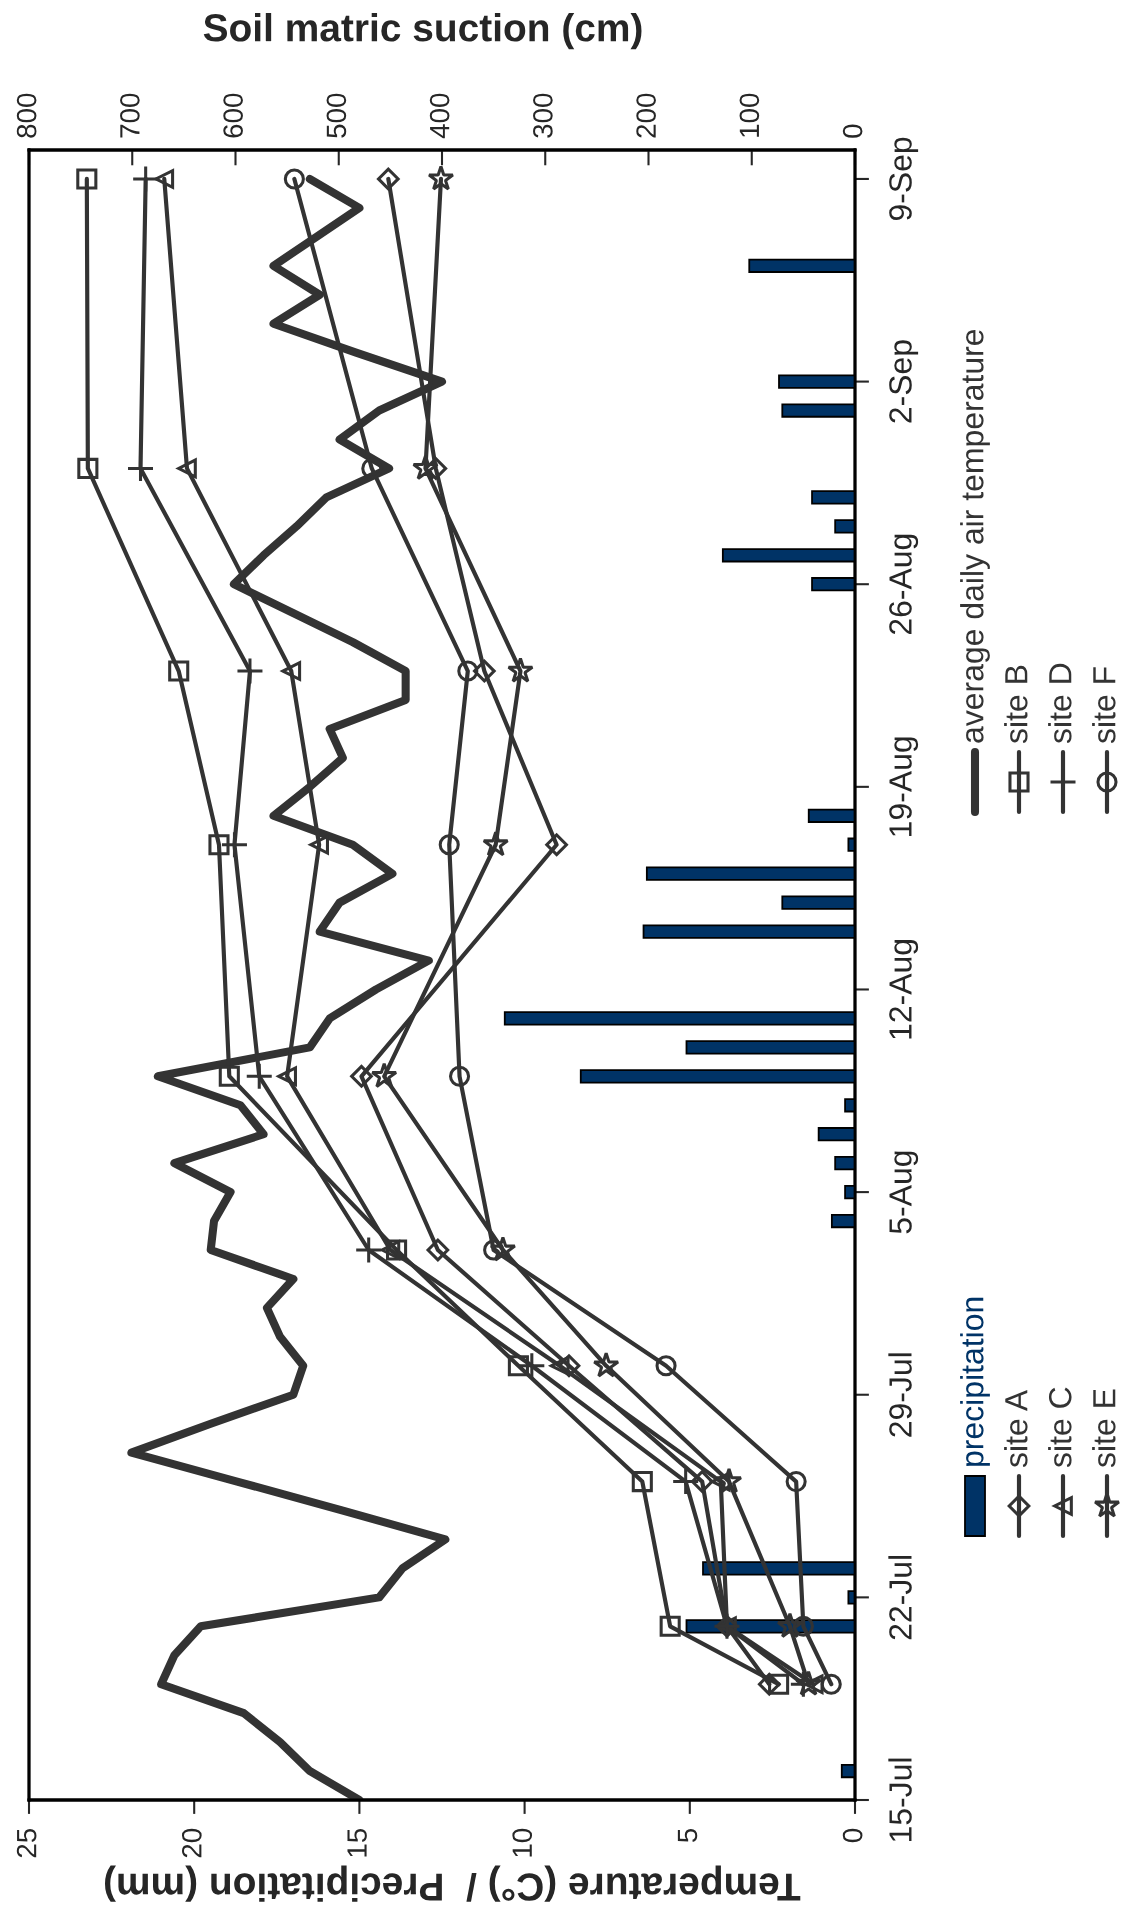 The height and width of the screenshot is (1914, 1139). What do you see at coordinates (975, 536) in the screenshot?
I see `text: average daily air temperature` at bounding box center [975, 536].